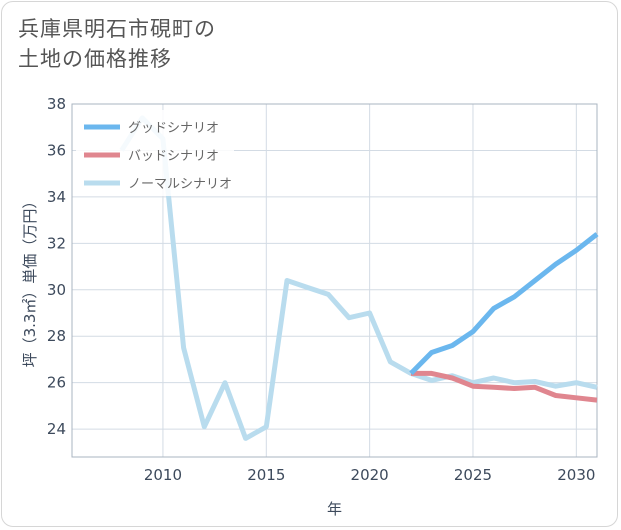  I want to click on x-axis-label: 年, so click(334, 509).